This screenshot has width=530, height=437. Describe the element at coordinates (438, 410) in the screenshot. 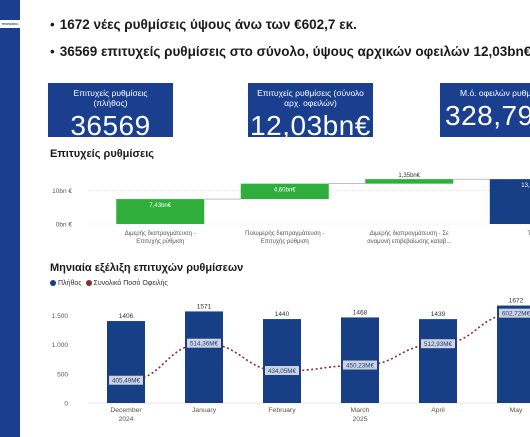

I see `monthly-x-label: April` at that location.